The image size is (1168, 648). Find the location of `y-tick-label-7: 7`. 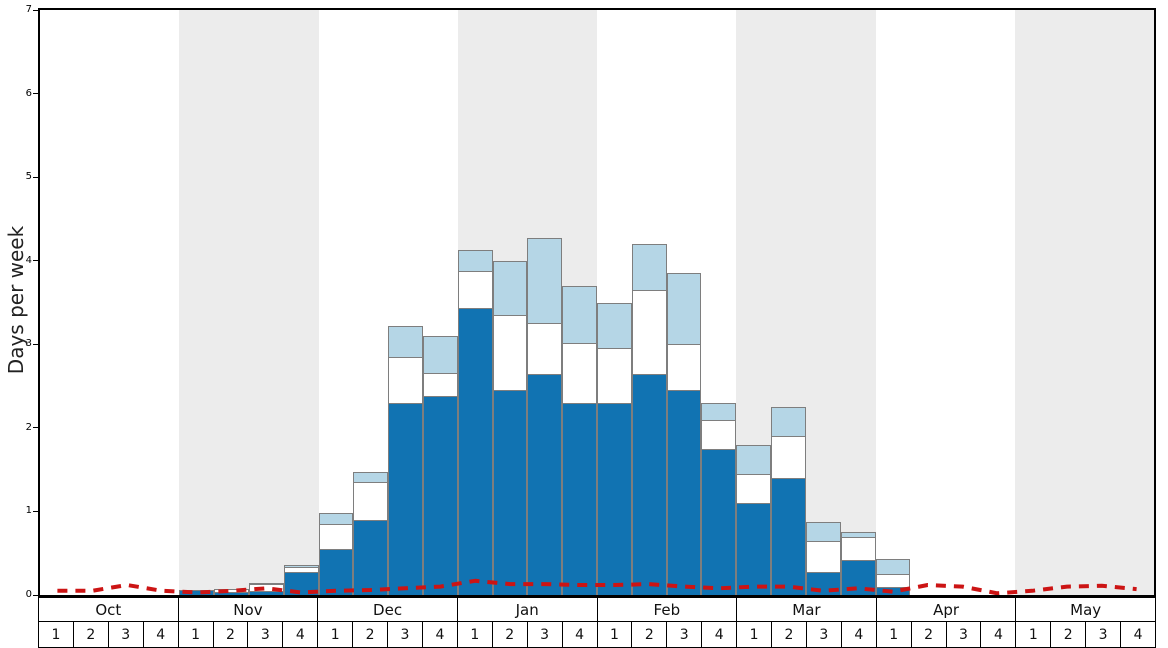

y-tick-label-7: 7 is located at coordinates (28, 9).